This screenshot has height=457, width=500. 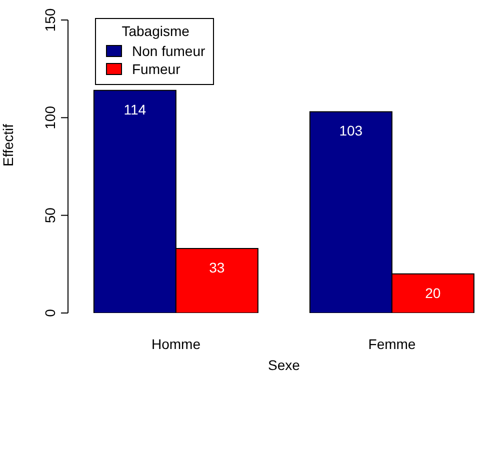 What do you see at coordinates (433, 292) in the screenshot?
I see `data-label: 20` at bounding box center [433, 292].